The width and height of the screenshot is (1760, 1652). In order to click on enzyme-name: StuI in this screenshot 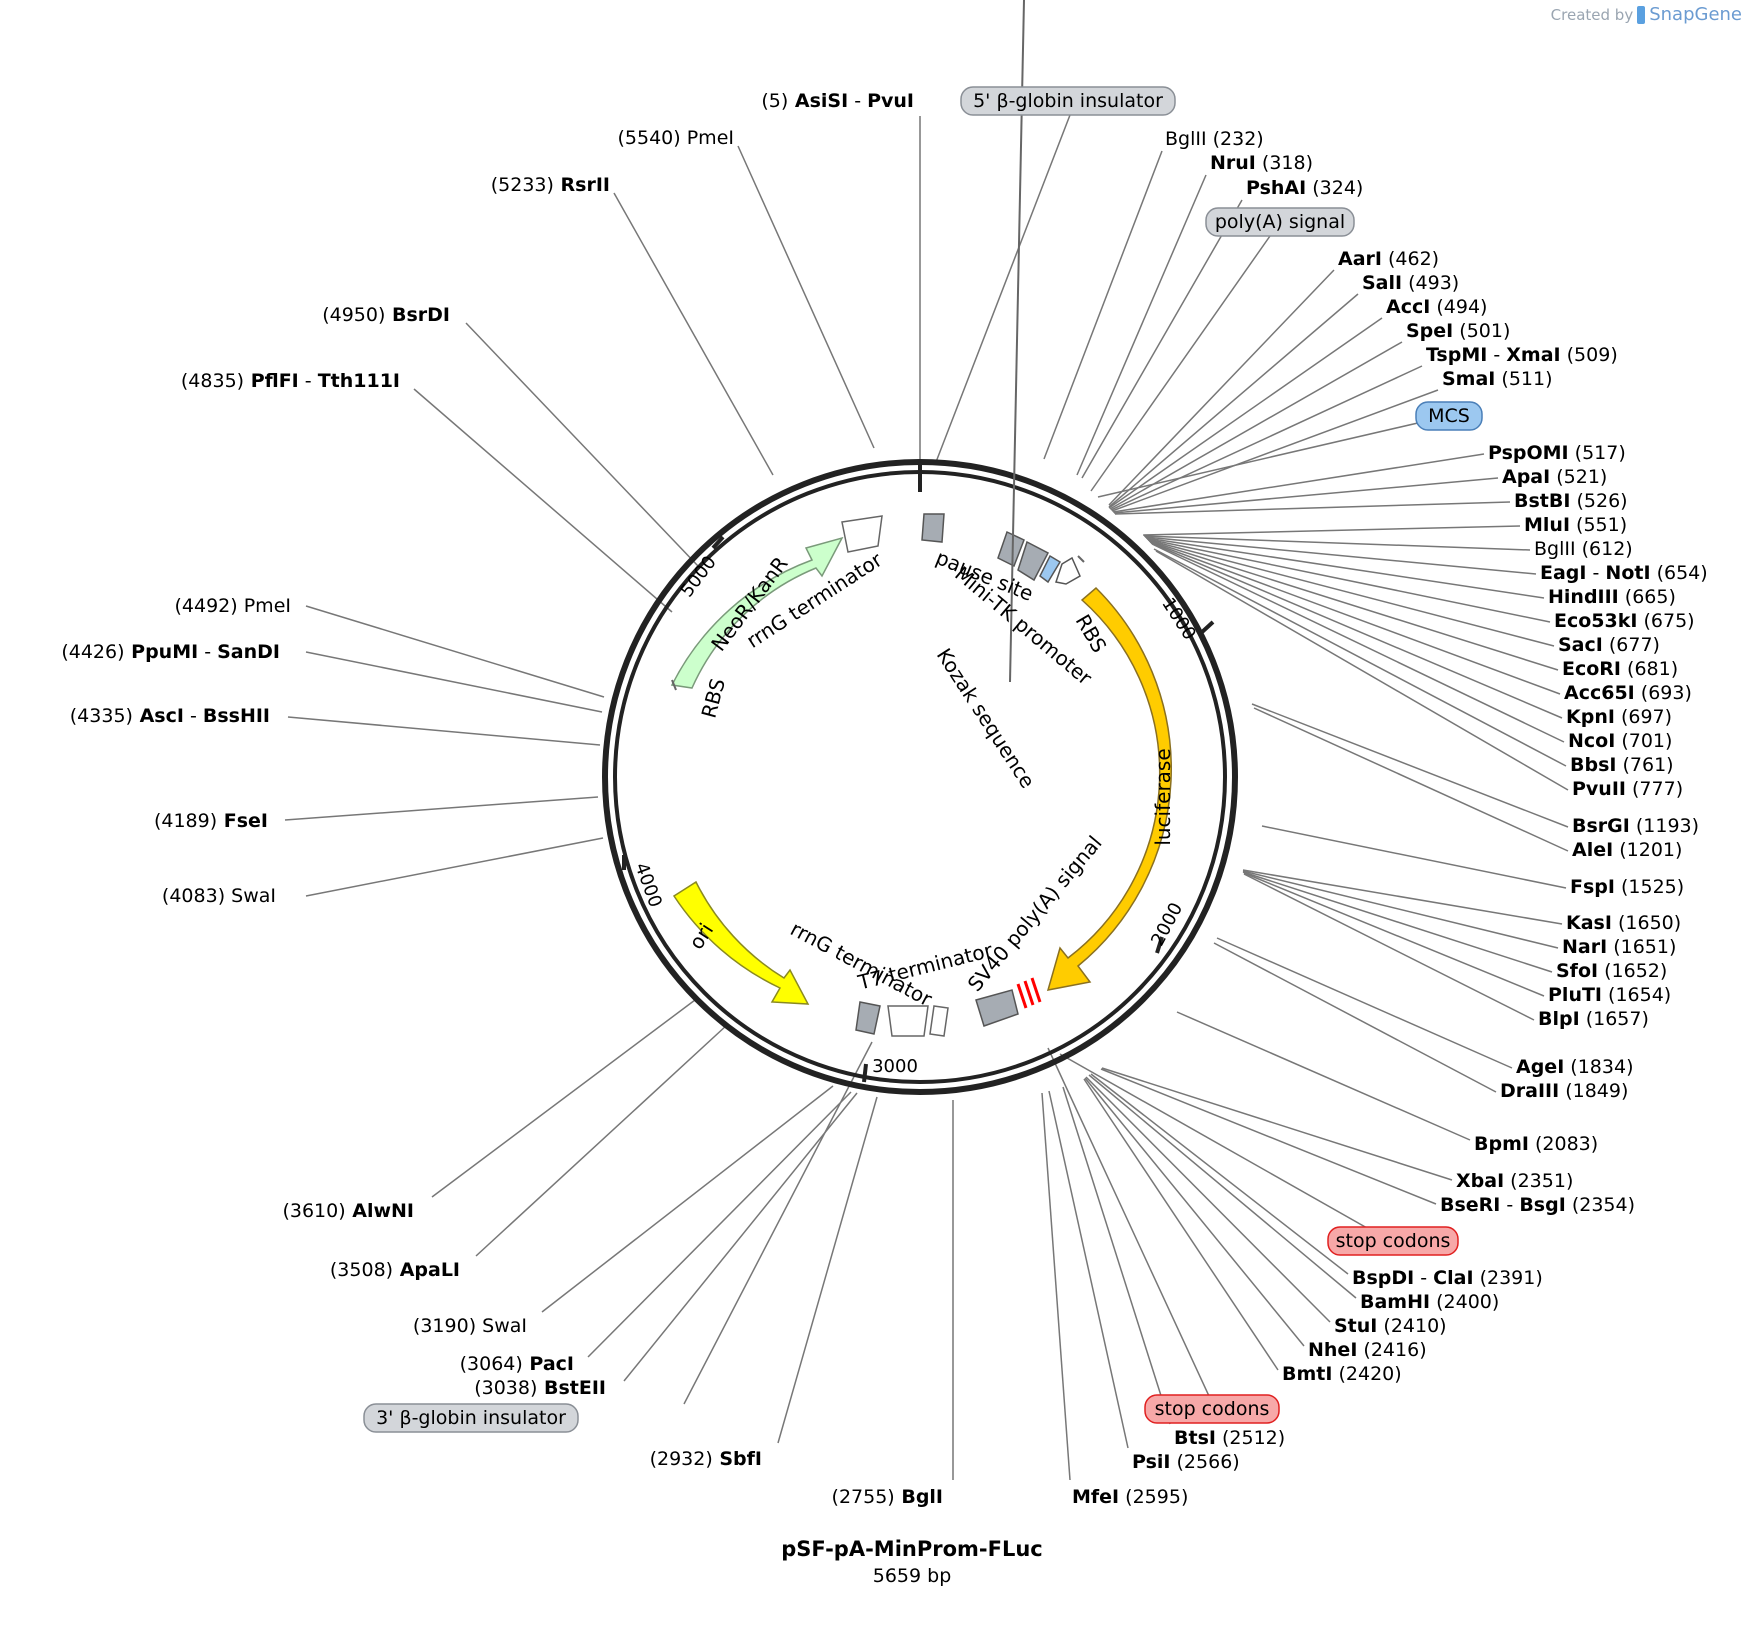, I will do `click(1355, 1326)`.